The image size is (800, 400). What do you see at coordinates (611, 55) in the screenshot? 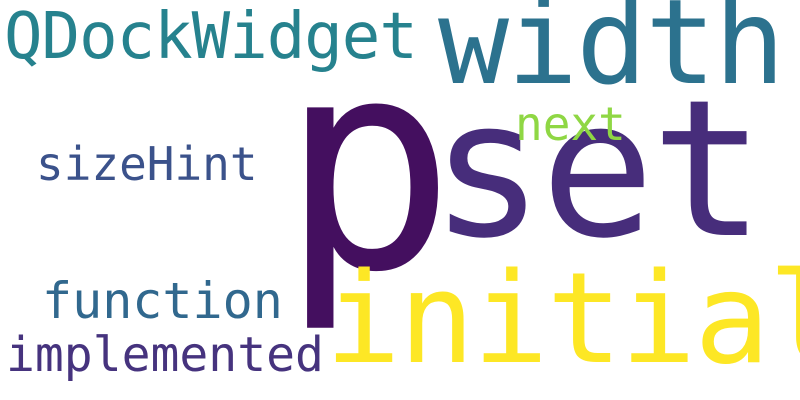
I see `word-width: width` at bounding box center [611, 55].